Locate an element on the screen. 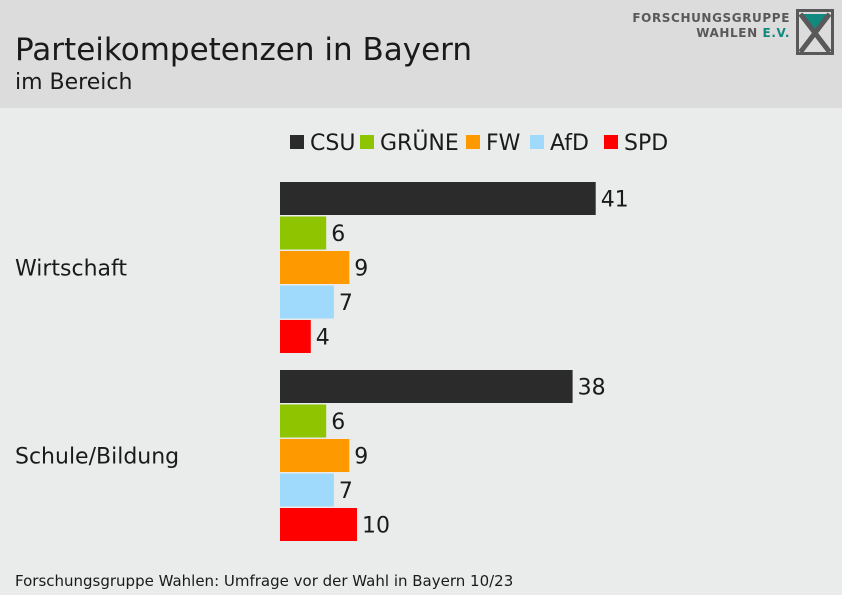 Image resolution: width=842 pixels, height=595 pixels. logo-line-2: WAHLEN E.V. is located at coordinates (704, 33).